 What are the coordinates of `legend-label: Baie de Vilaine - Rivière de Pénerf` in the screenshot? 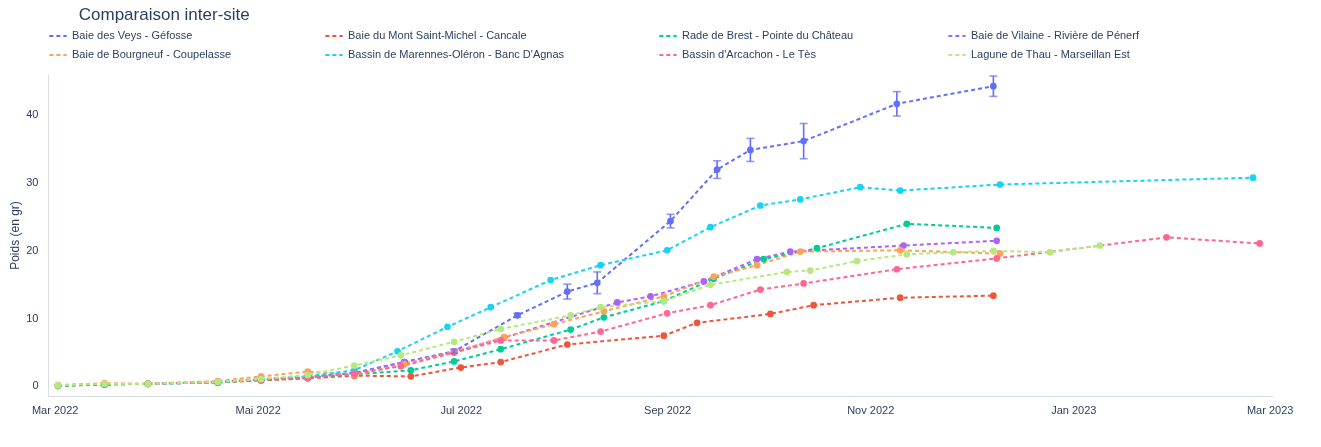 It's located at (1055, 35).